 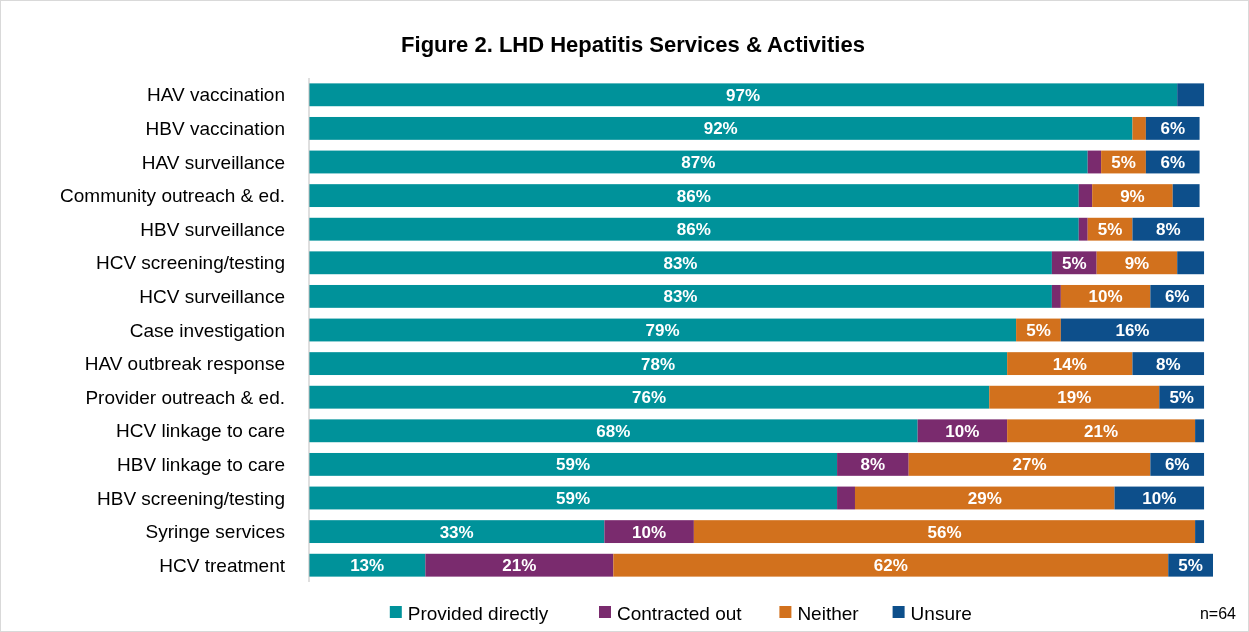 I want to click on data-label: 33%, so click(x=456, y=532).